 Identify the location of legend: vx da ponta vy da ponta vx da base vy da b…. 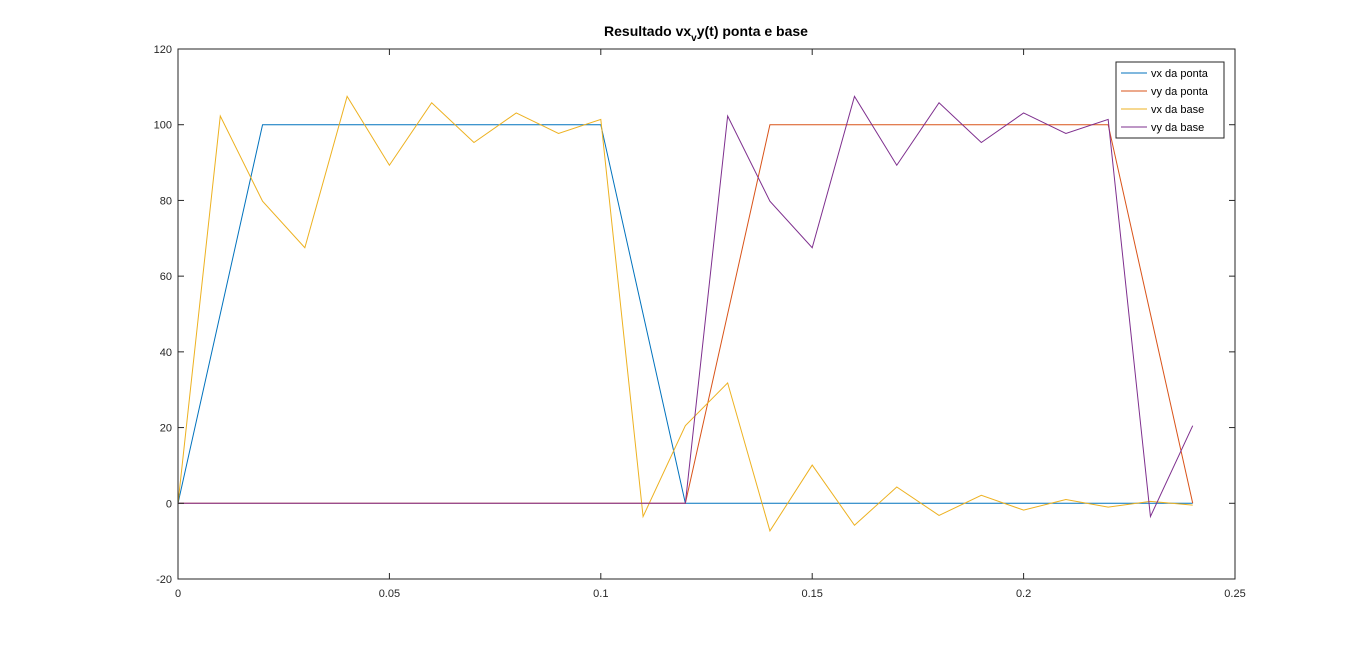
(1170, 100).